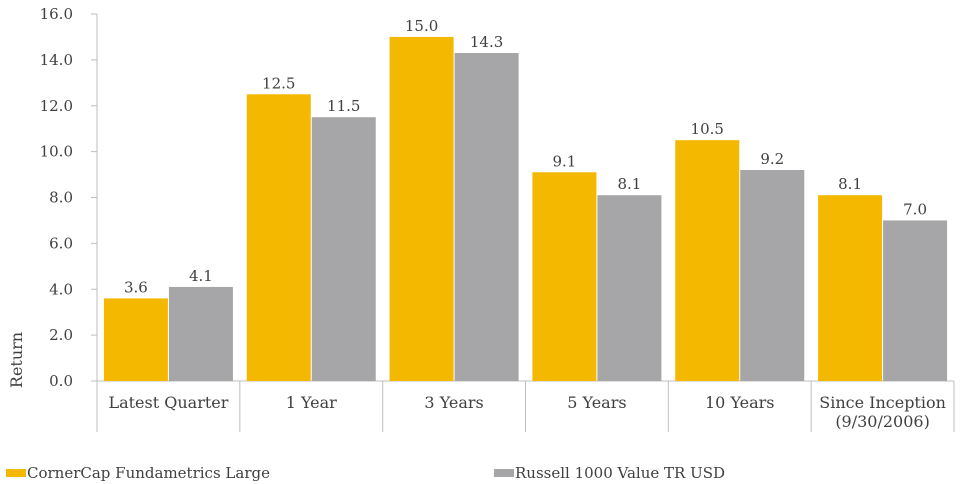 The image size is (965, 484). I want to click on y-tick-label: 6.0, so click(61, 243).